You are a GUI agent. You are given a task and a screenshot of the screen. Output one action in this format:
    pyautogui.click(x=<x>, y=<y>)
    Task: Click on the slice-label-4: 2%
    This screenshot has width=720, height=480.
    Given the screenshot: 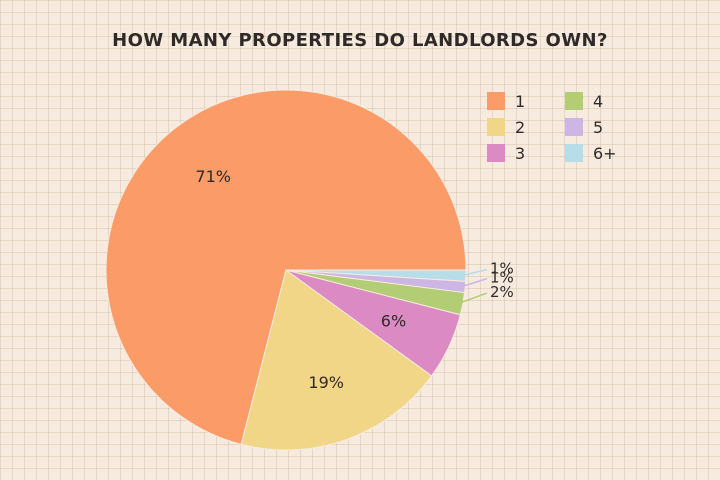 What is the action you would take?
    pyautogui.click(x=502, y=292)
    